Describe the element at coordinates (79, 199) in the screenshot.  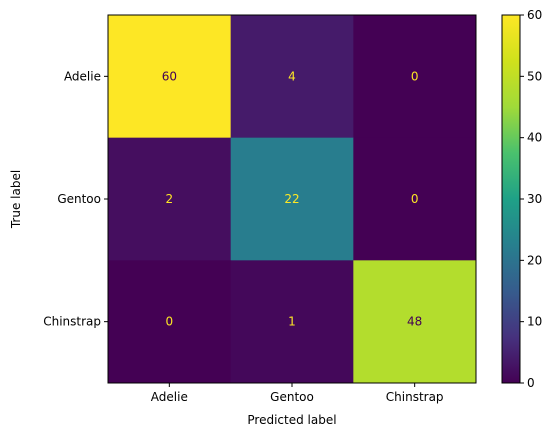
I see `y-tick-label: Gentoo` at that location.